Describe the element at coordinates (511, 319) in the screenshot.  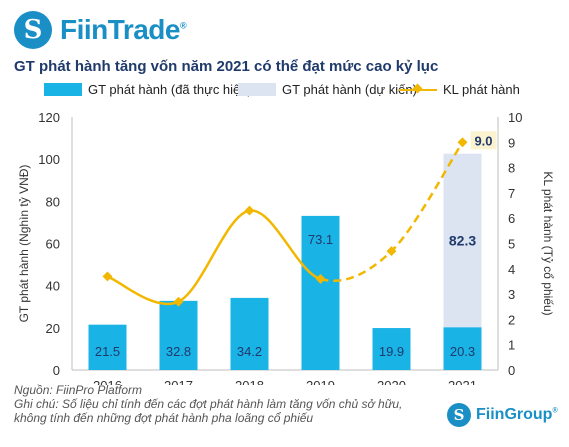
I see `y2-tick-label: 2` at that location.